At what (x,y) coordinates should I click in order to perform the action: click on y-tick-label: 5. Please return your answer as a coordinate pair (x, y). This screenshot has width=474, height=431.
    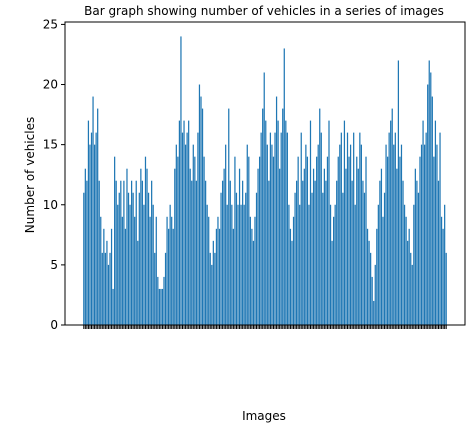
    Looking at the image, I should click on (54, 265).